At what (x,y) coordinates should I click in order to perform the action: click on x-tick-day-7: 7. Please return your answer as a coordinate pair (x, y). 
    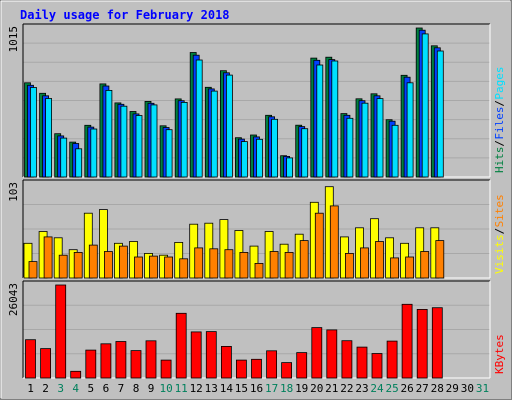
    Looking at the image, I should click on (121, 388).